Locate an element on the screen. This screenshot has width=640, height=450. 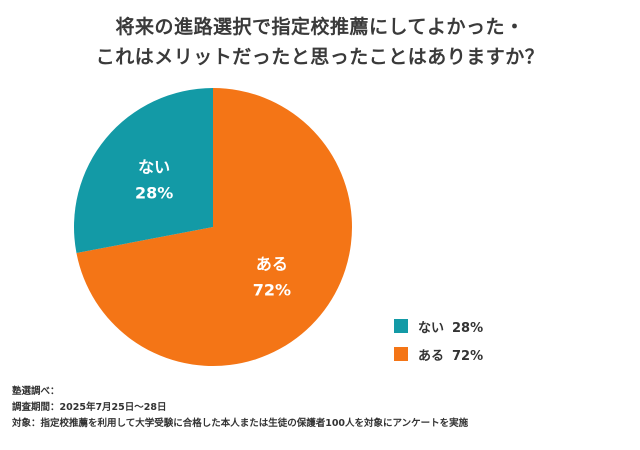
legend-item-yes: ある 72% is located at coordinates (438, 354).